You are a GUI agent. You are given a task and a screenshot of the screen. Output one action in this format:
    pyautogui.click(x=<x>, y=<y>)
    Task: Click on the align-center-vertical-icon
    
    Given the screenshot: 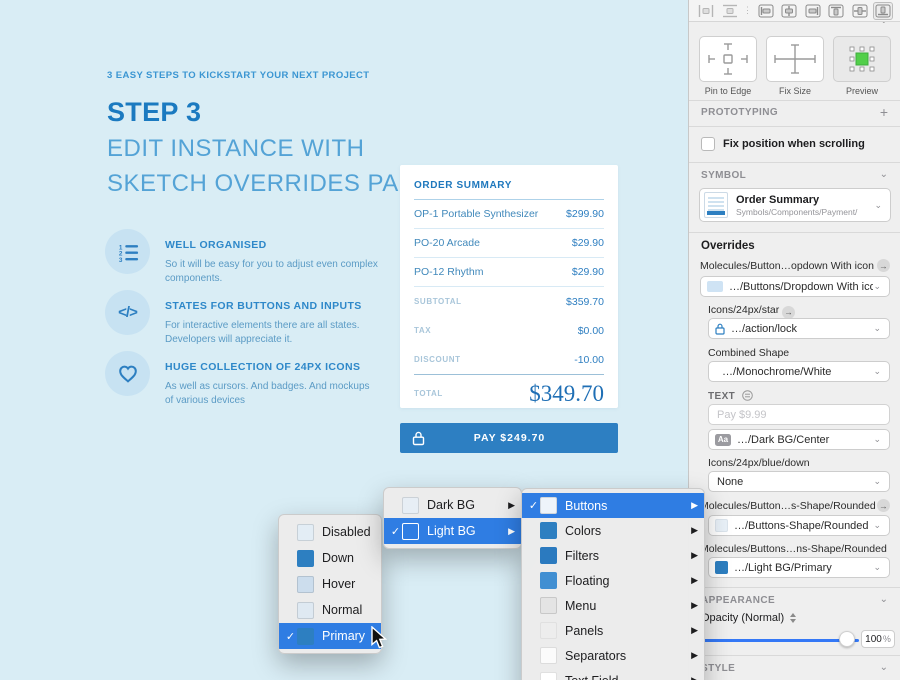 What is the action you would take?
    pyautogui.click(x=860, y=11)
    